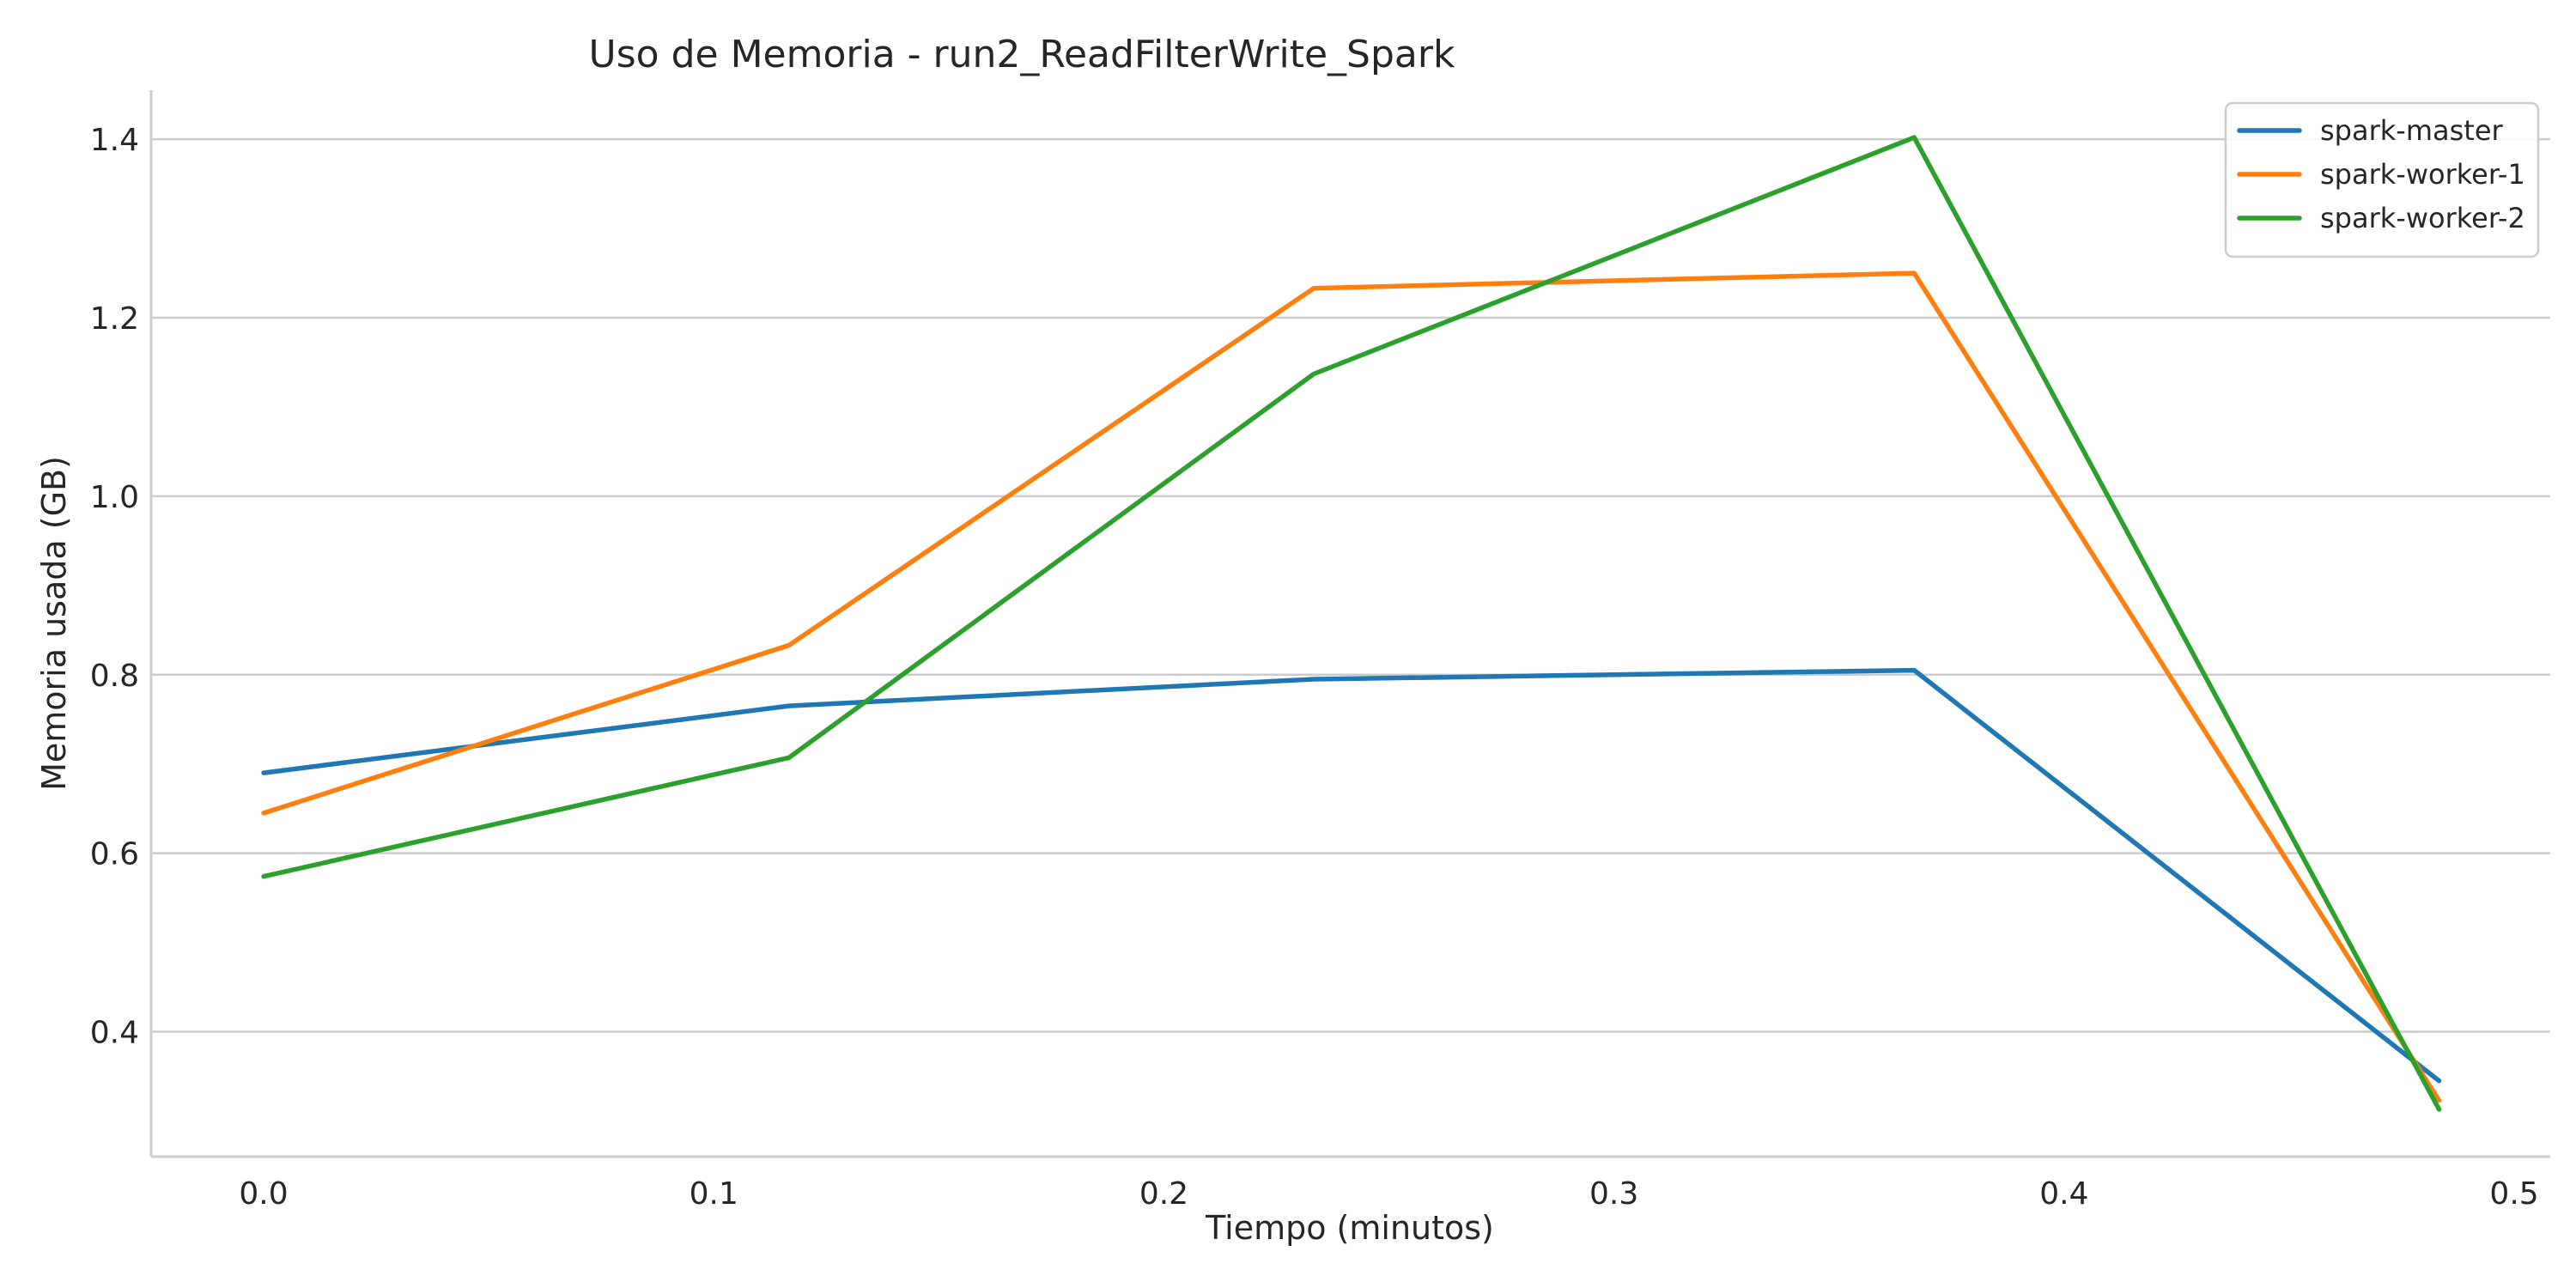  Describe the element at coordinates (54, 623) in the screenshot. I see `y-axis-label: Memoria usada (GB)` at that location.